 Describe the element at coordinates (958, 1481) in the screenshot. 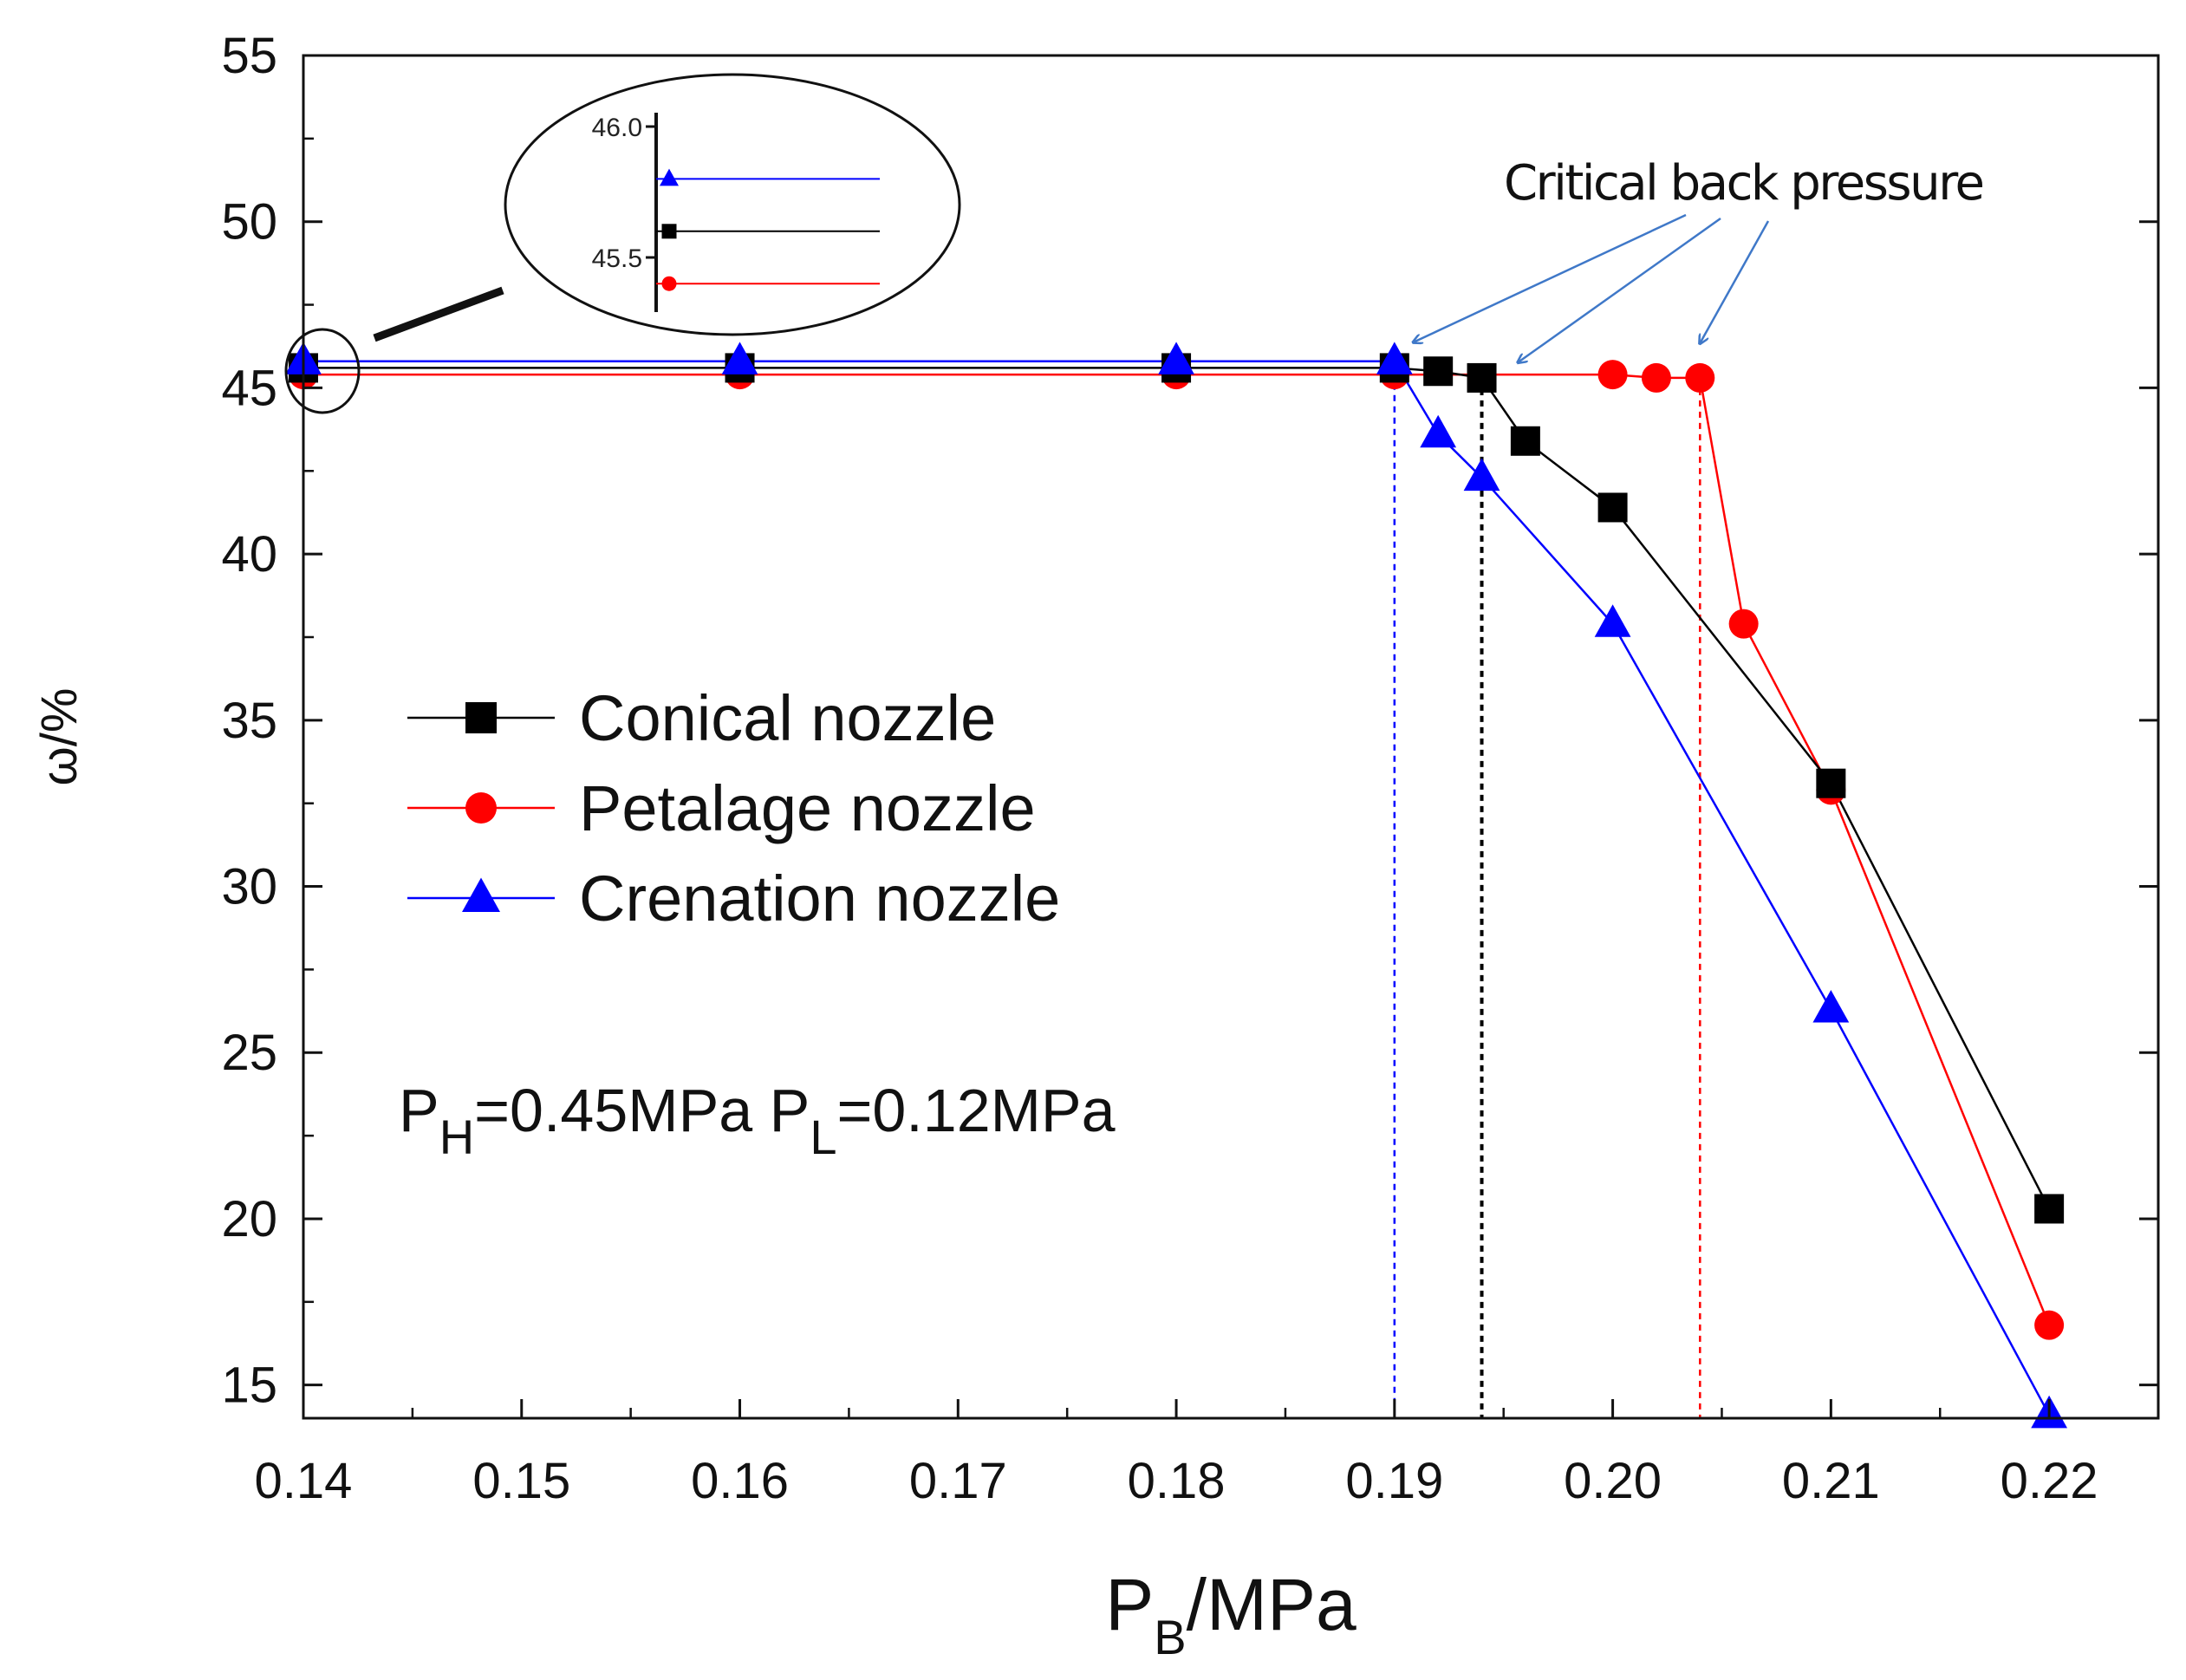

I see `x-tick-label: 0.17` at that location.